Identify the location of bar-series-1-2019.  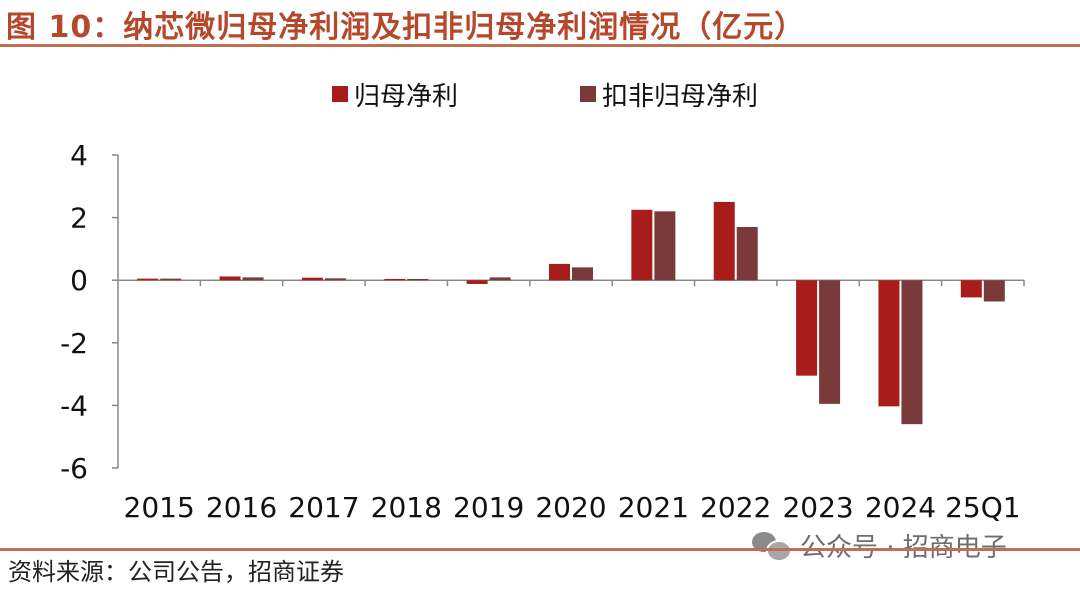
(477, 282).